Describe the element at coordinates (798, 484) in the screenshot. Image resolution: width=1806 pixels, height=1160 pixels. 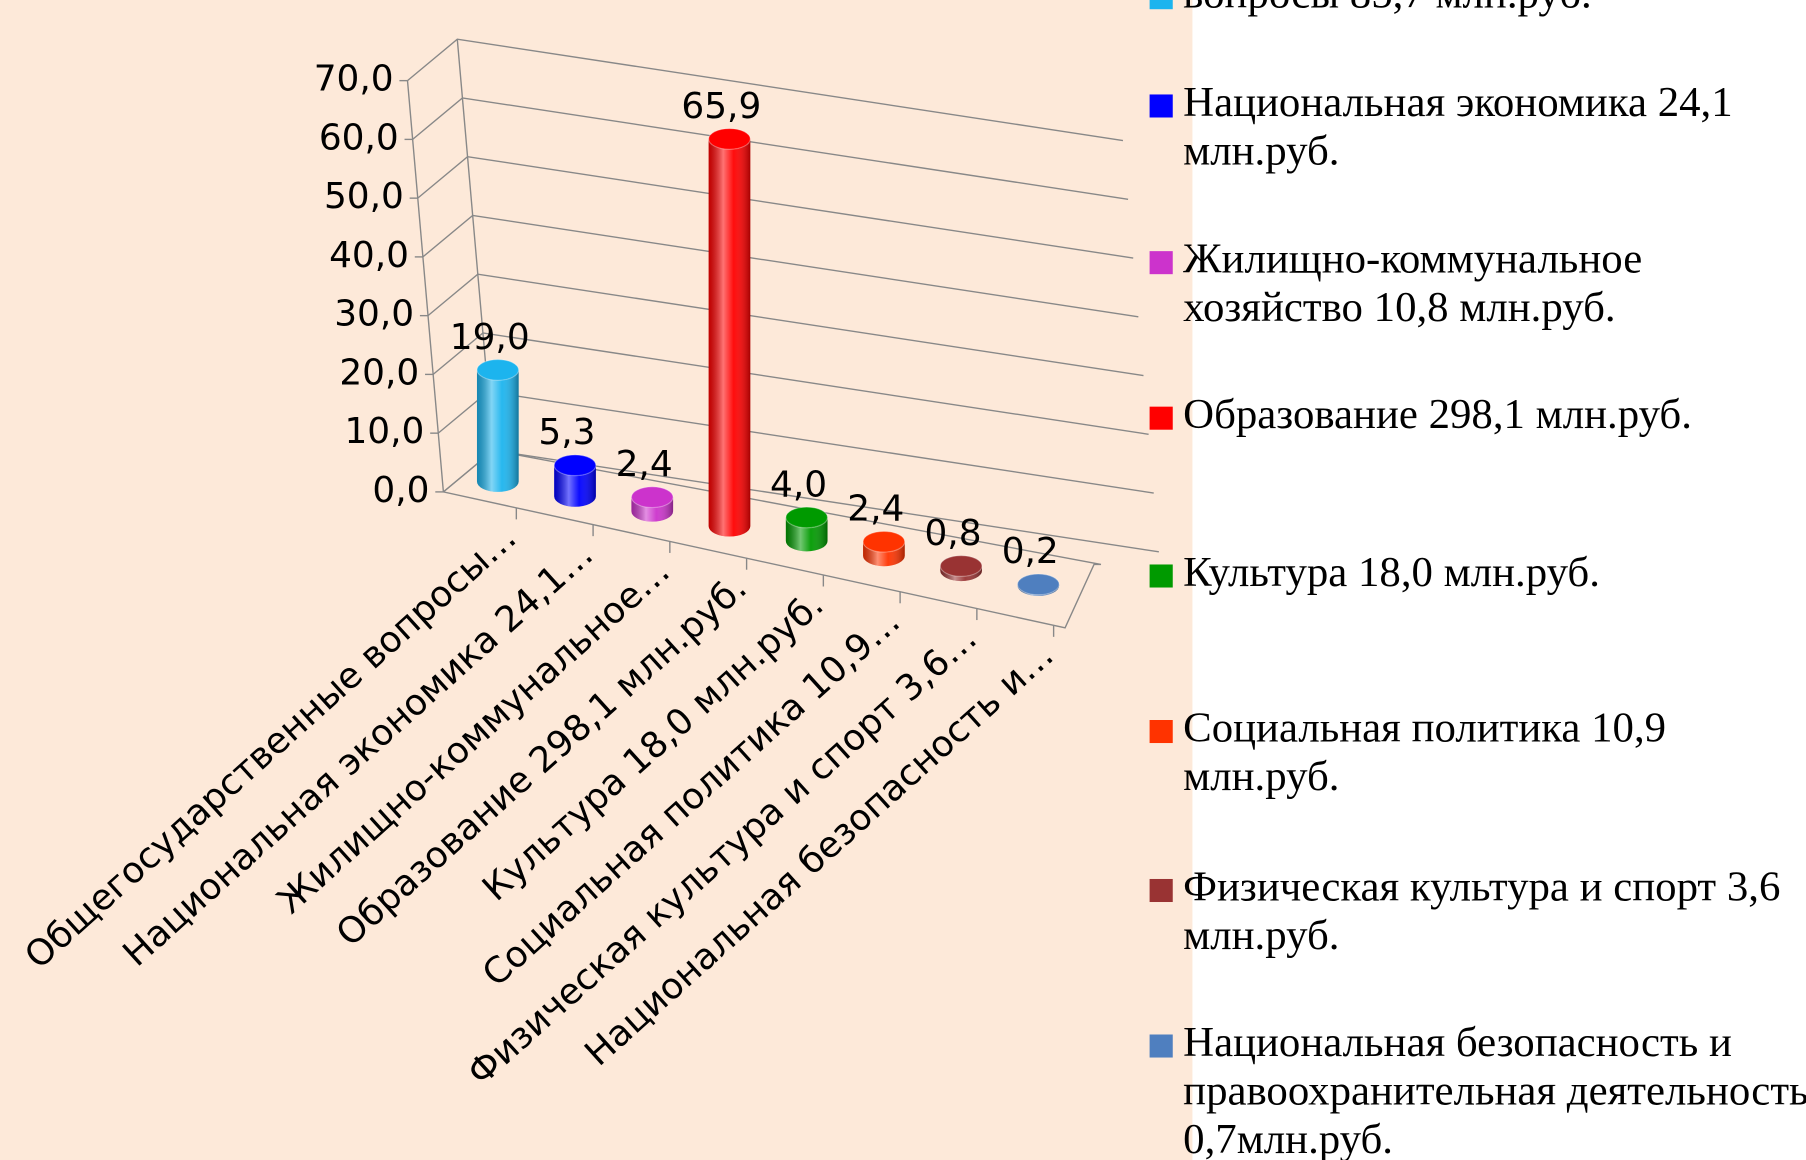
I see `data-label: 4,0` at that location.